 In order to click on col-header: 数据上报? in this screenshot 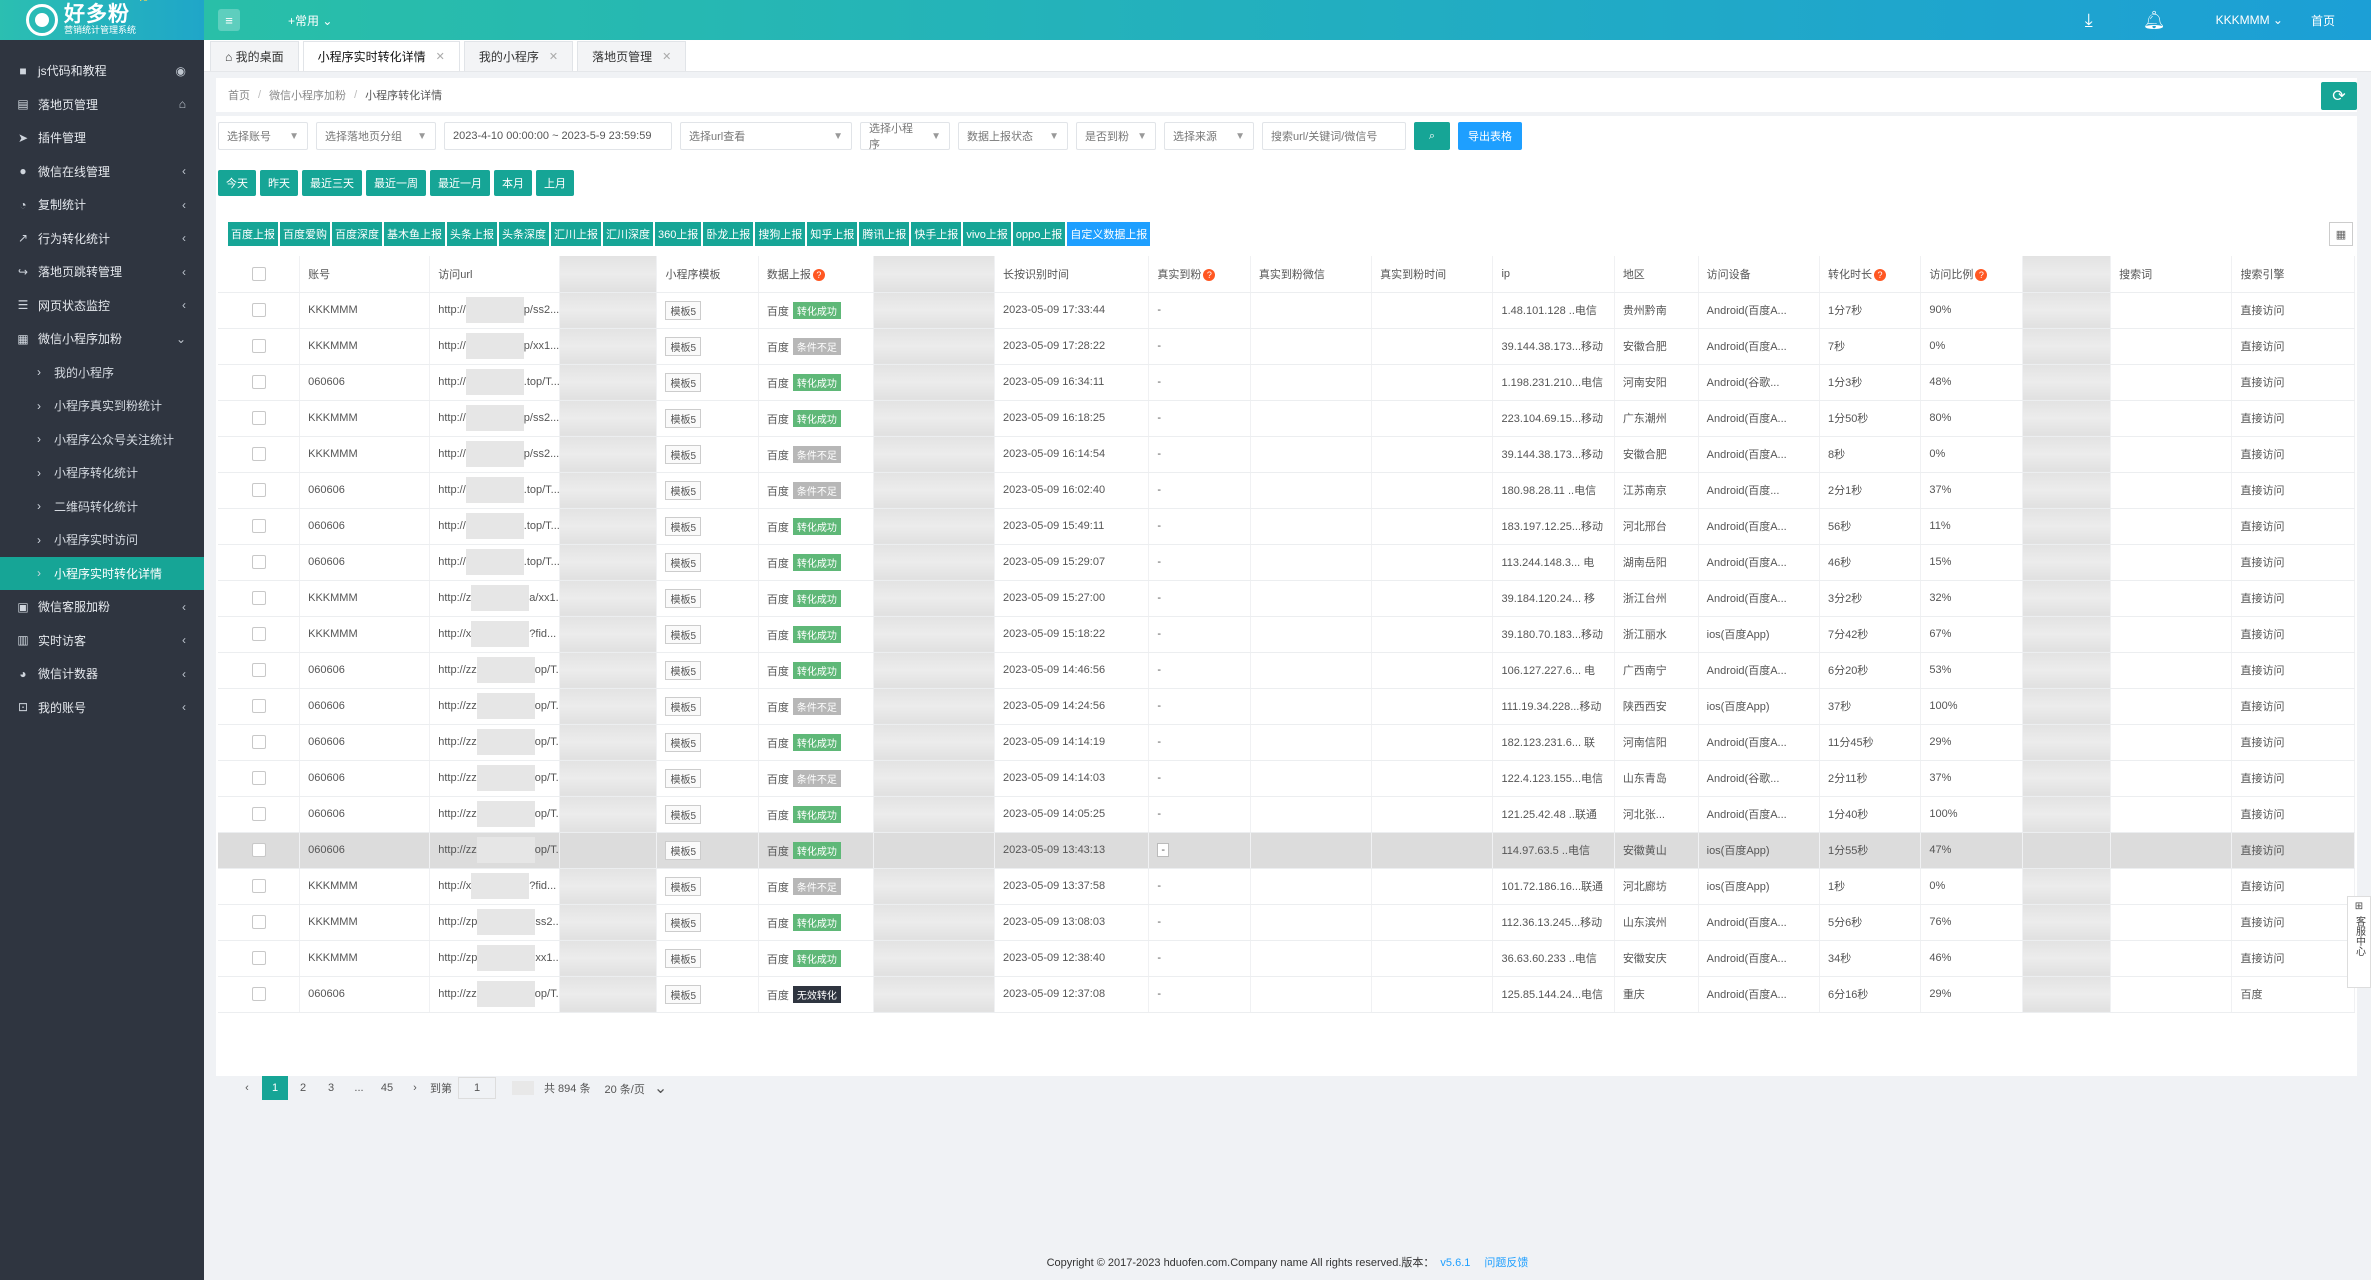, I will do `click(816, 274)`.